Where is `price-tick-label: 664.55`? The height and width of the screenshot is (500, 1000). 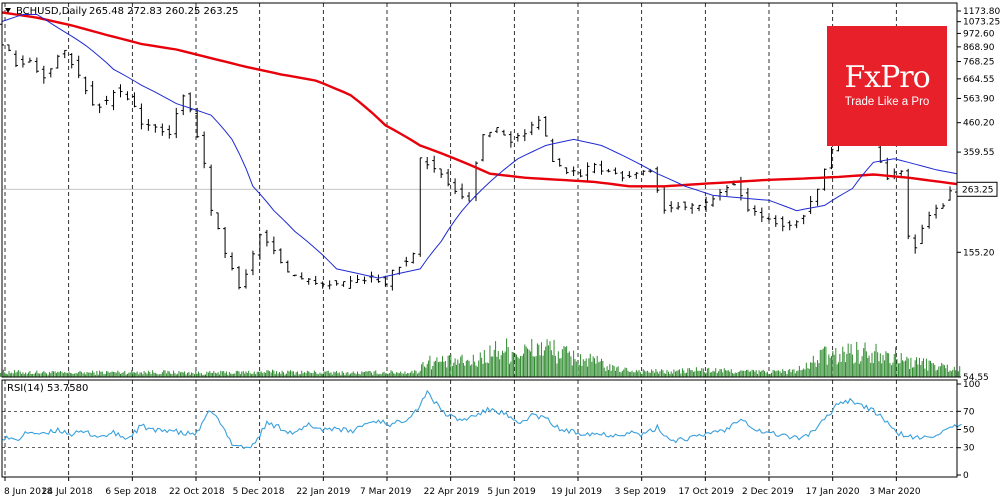 price-tick-label: 664.55 is located at coordinates (979, 80).